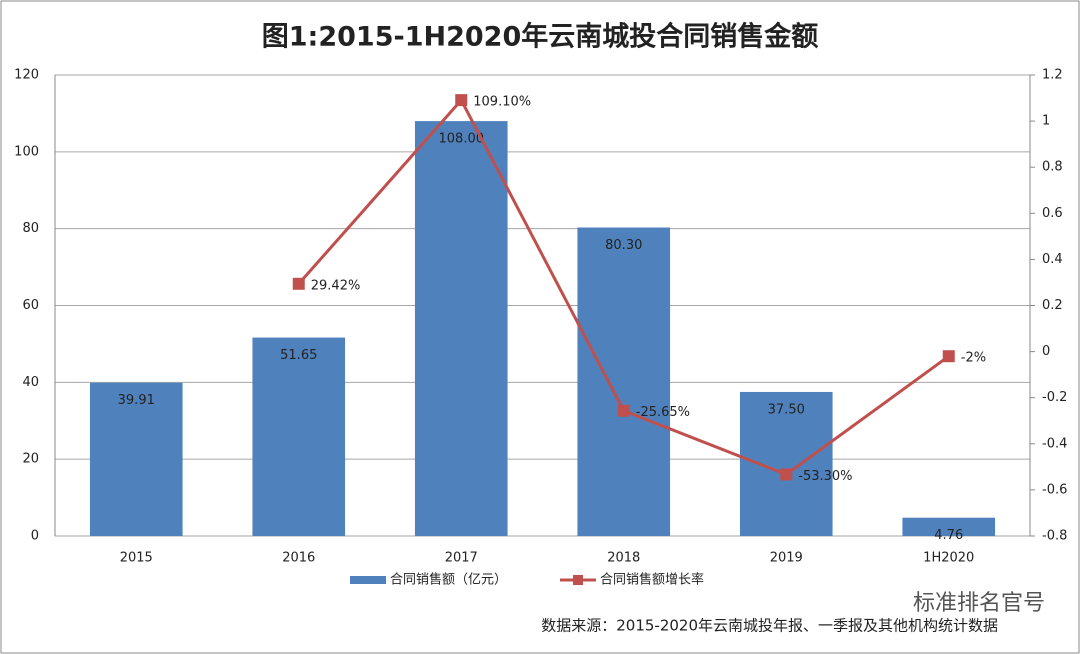 This screenshot has width=1080, height=654. I want to click on legend-swatch, so click(368, 580).